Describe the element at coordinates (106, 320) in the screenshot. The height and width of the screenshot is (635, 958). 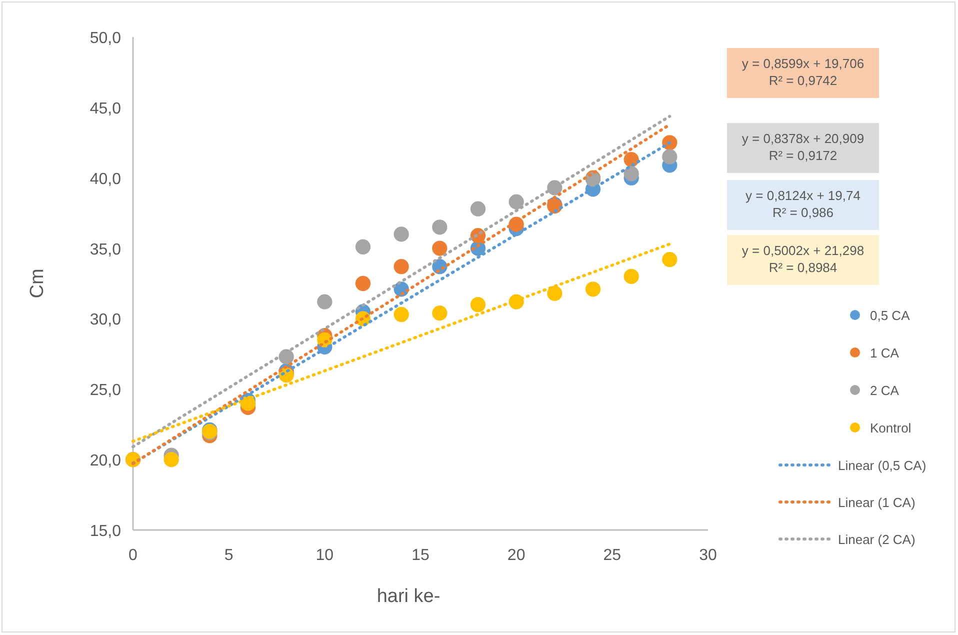
I see `y-tick-label: 30,0` at that location.